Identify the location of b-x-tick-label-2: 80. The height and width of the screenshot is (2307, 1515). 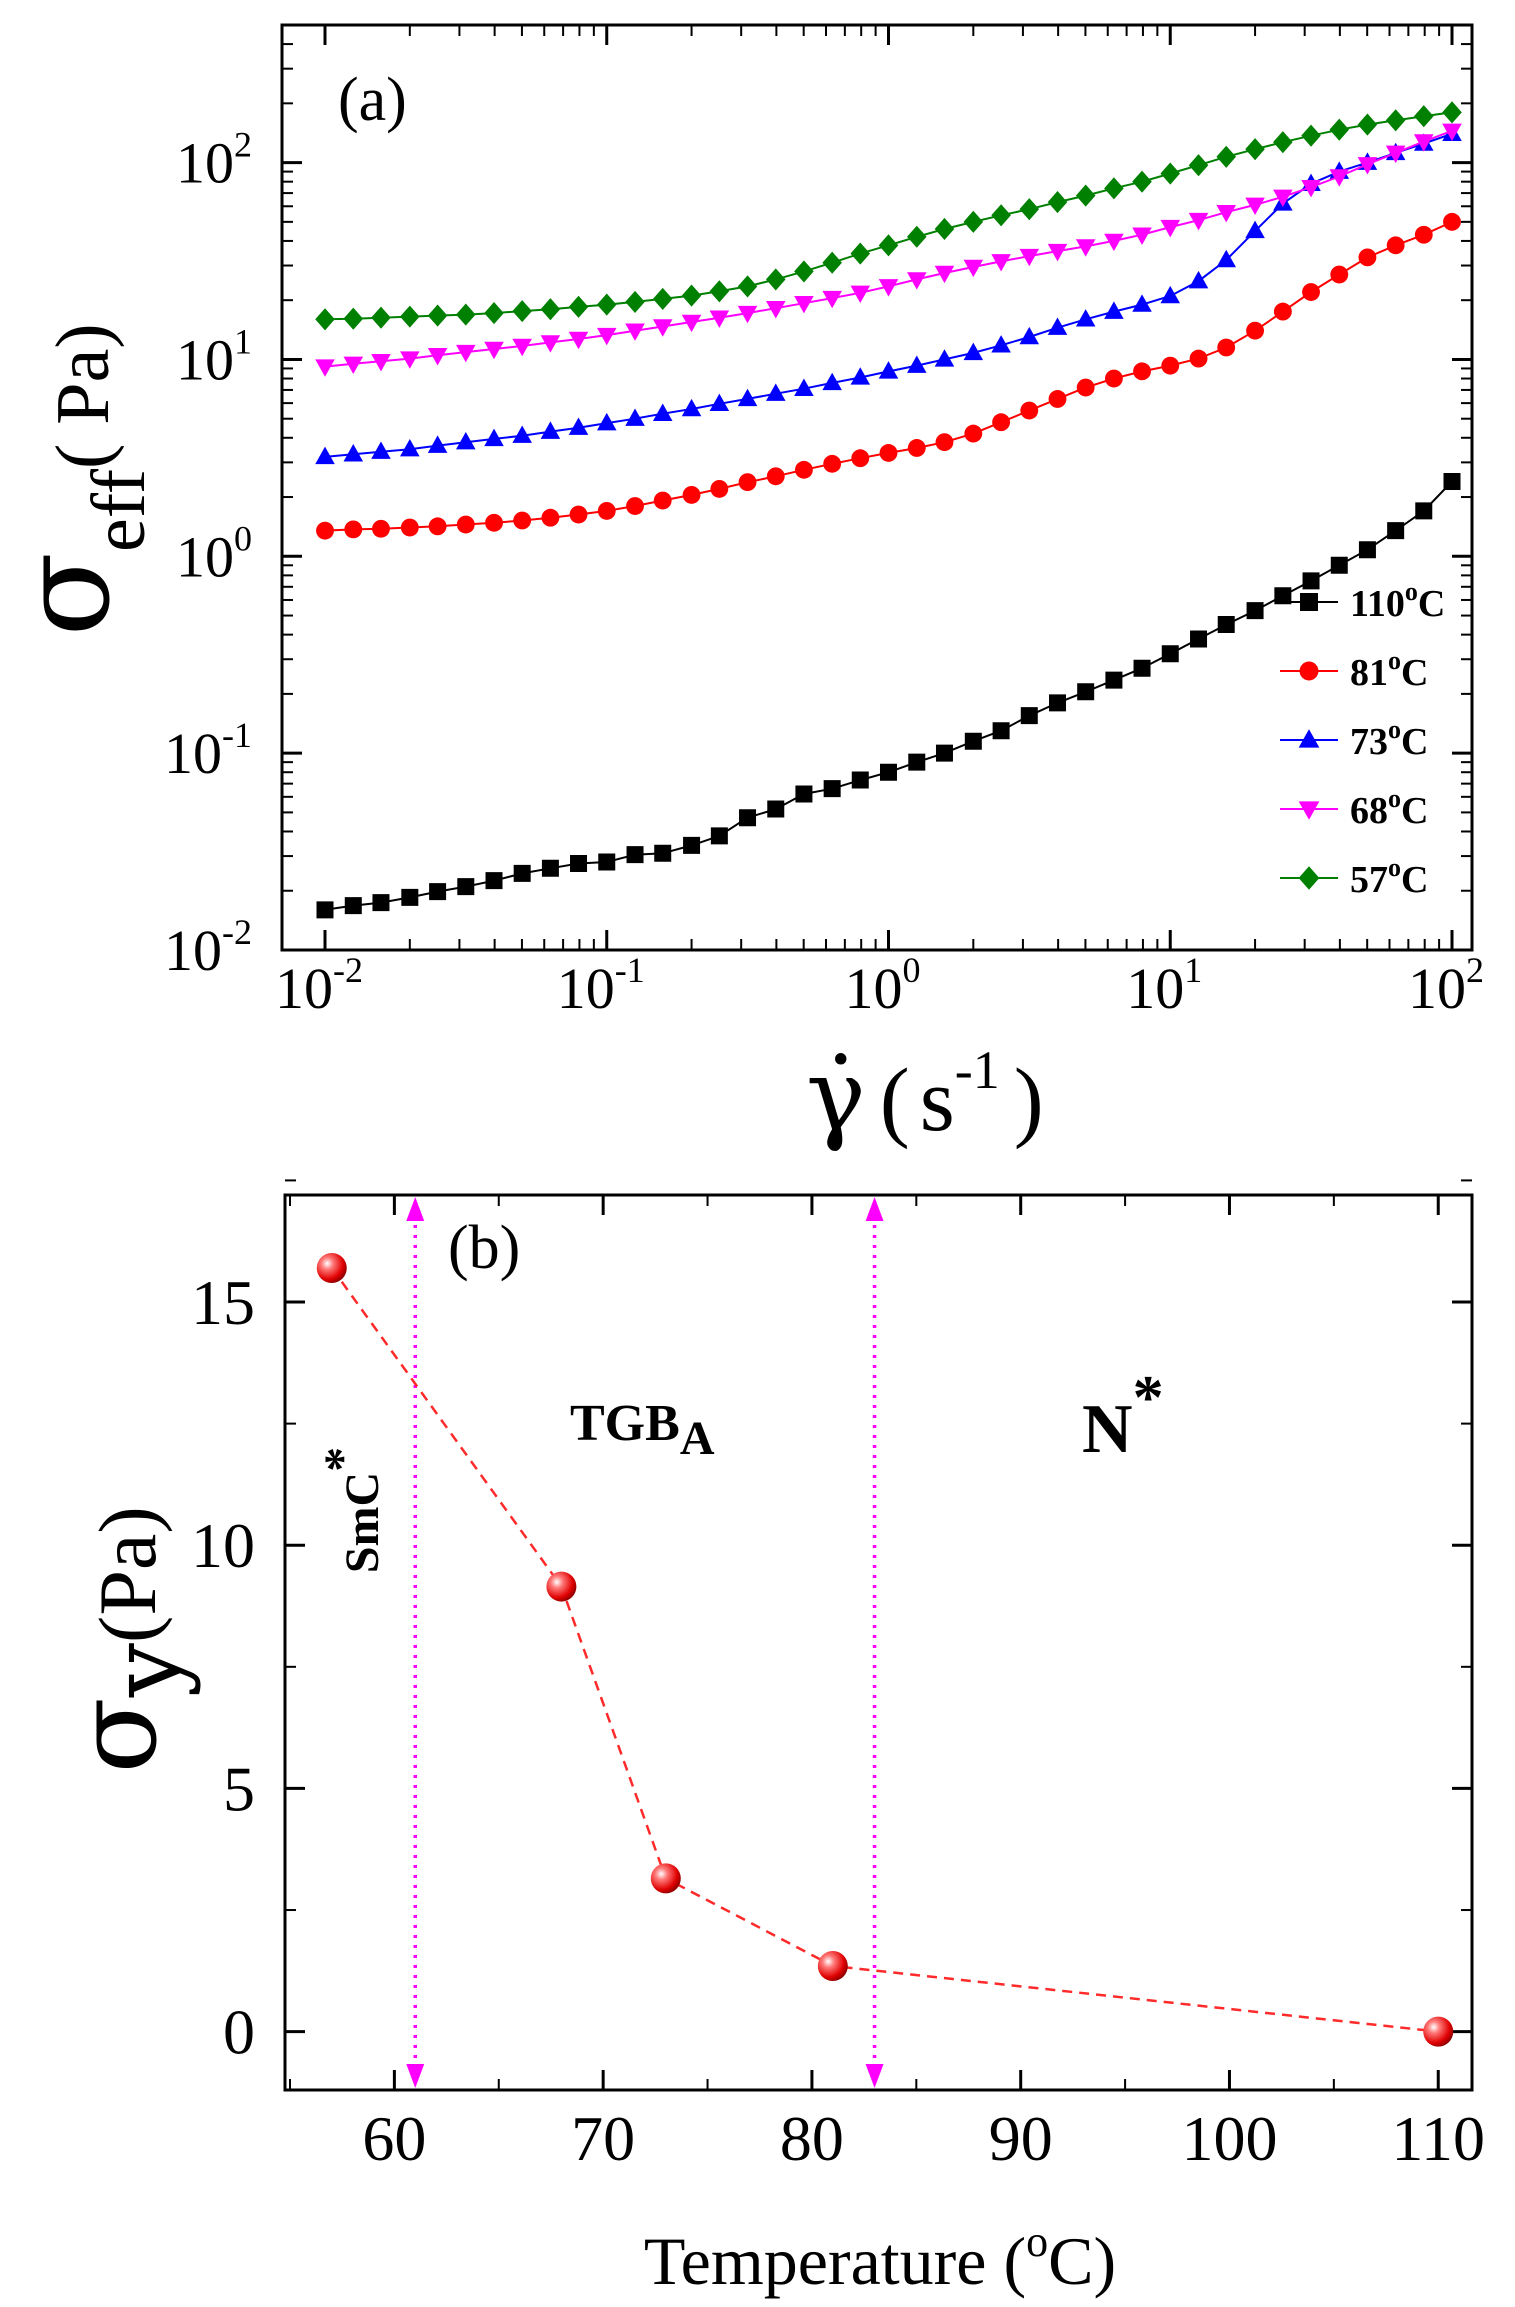
(812, 2138).